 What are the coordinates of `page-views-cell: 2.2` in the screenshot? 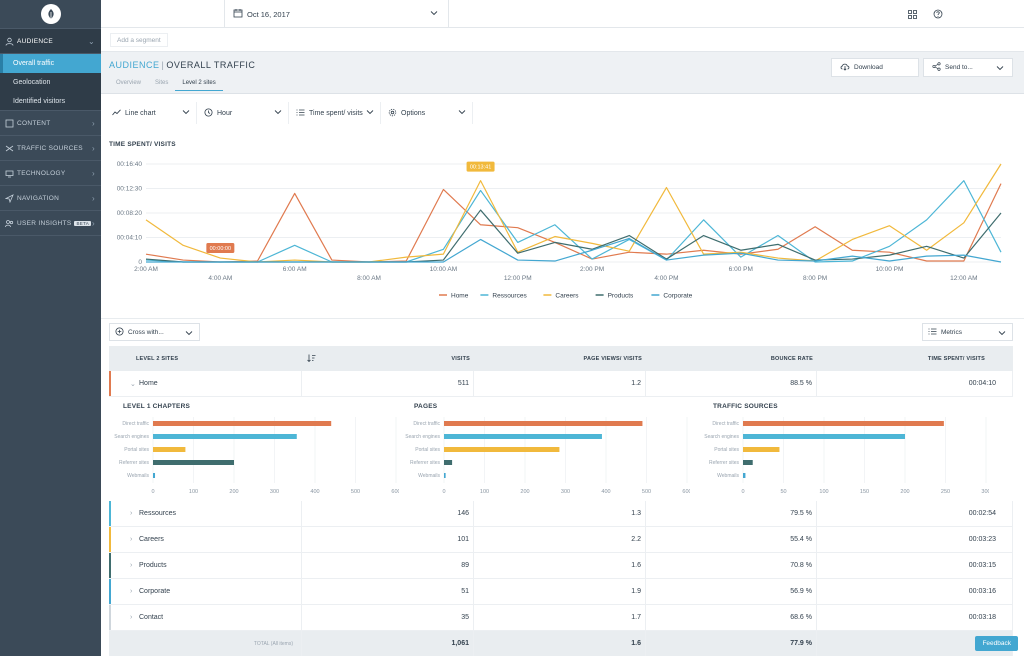 It's located at (560, 539).